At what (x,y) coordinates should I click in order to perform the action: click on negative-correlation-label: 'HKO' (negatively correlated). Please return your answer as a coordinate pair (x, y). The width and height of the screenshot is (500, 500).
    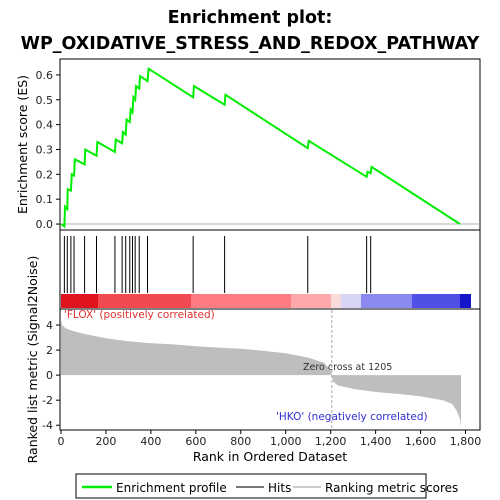
    Looking at the image, I should click on (352, 417).